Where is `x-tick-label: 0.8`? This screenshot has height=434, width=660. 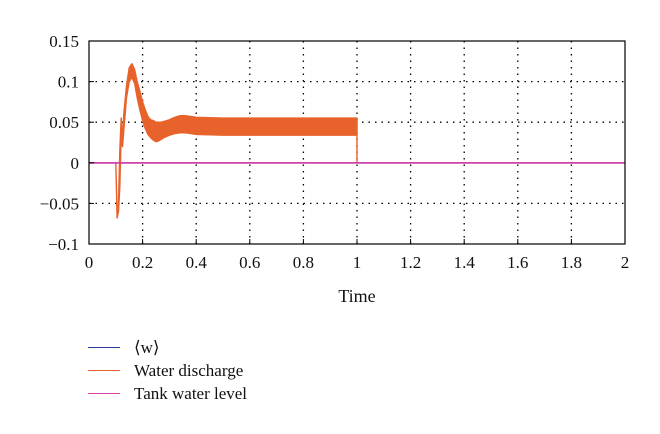
x-tick-label: 0.8 is located at coordinates (303, 262).